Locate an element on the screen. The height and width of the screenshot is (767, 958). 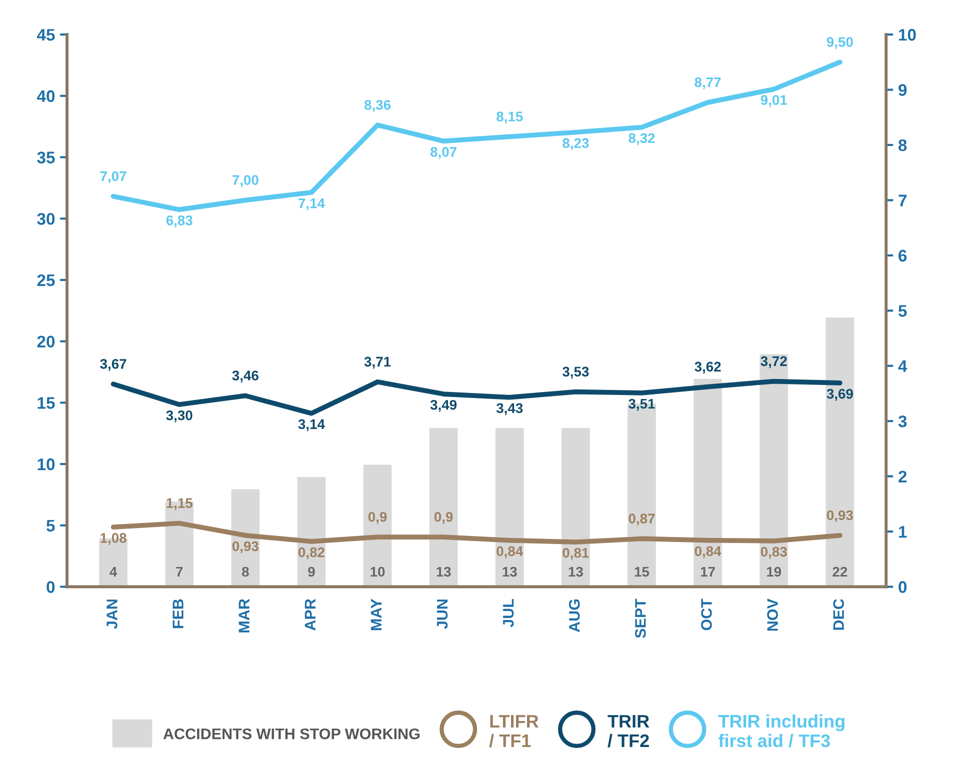
y2-tick-label: 9 is located at coordinates (902, 90).